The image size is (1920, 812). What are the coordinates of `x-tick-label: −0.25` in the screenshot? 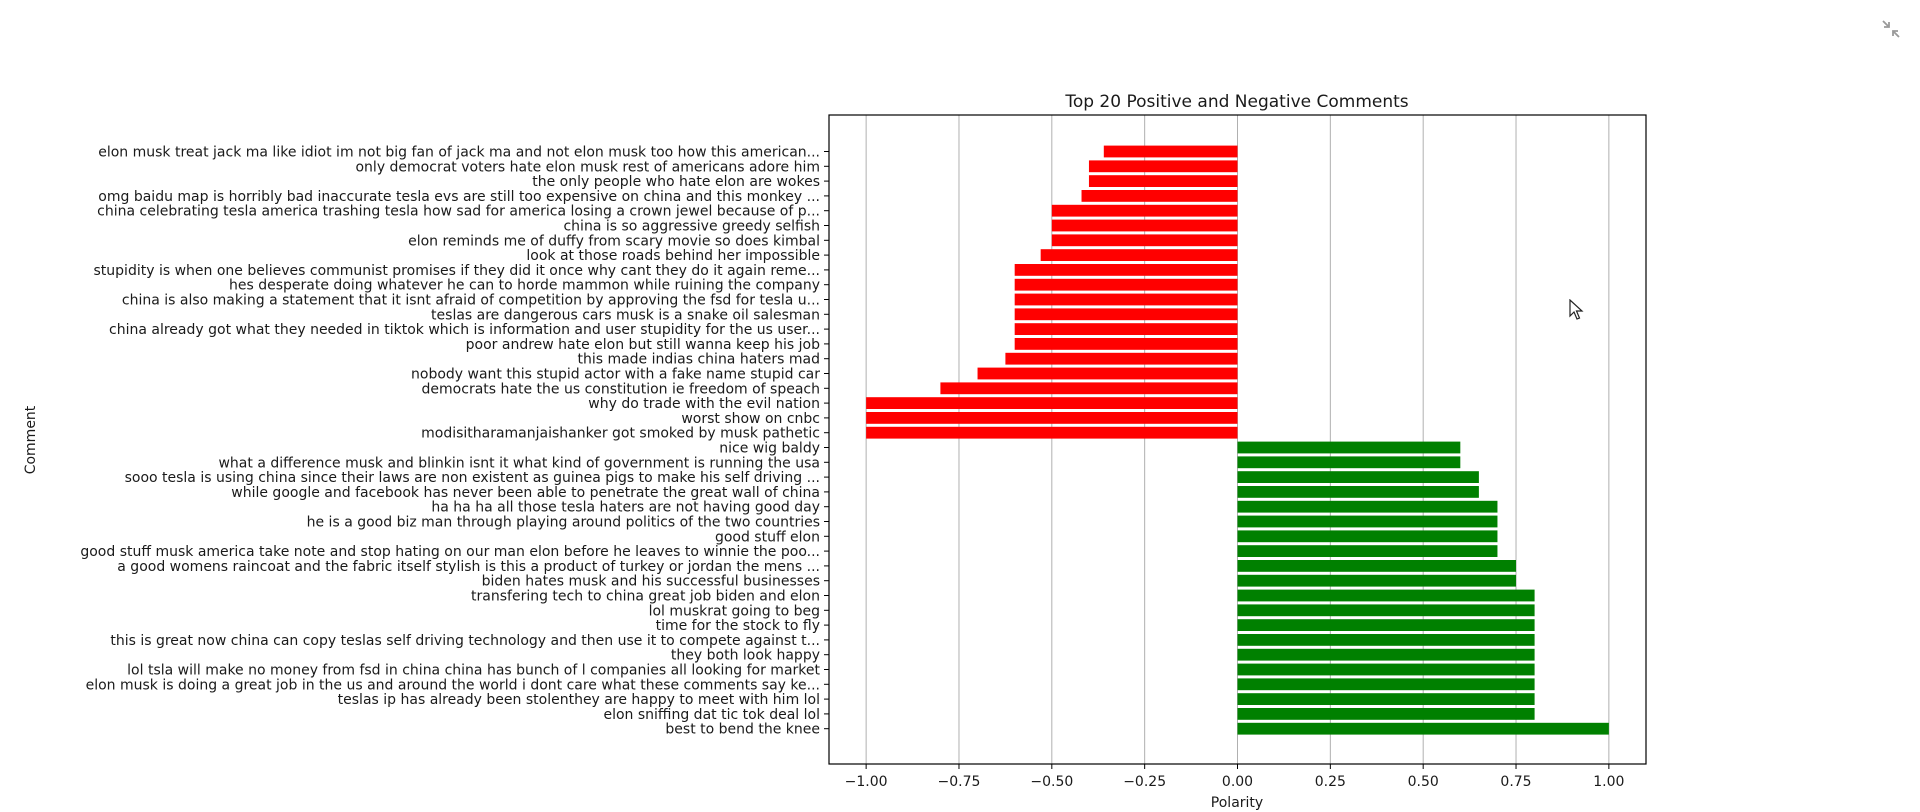 It's located at (1144, 782).